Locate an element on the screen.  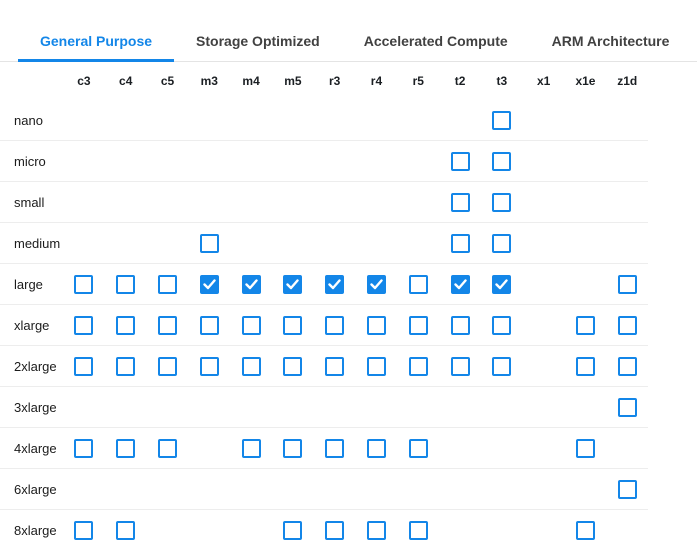
checkbox-2xlarge-r3 is located at coordinates (335, 366).